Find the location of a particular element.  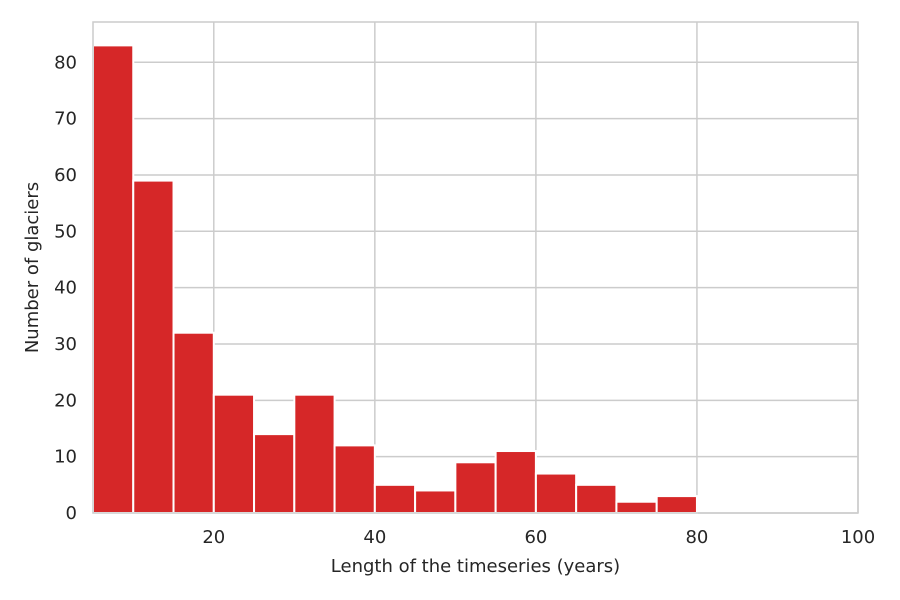

x-axis-label: Length of the timeseries (years) is located at coordinates (475, 566).